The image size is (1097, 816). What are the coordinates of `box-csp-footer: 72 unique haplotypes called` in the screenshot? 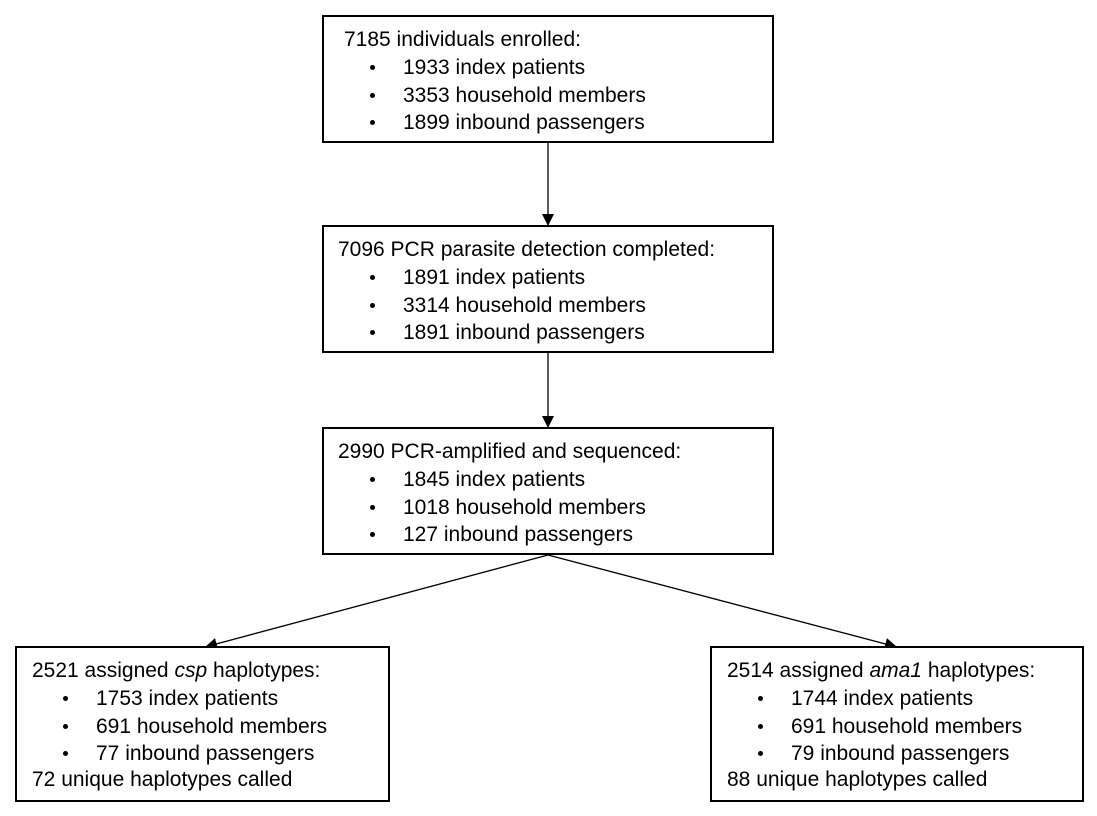 It's located at (162, 779).